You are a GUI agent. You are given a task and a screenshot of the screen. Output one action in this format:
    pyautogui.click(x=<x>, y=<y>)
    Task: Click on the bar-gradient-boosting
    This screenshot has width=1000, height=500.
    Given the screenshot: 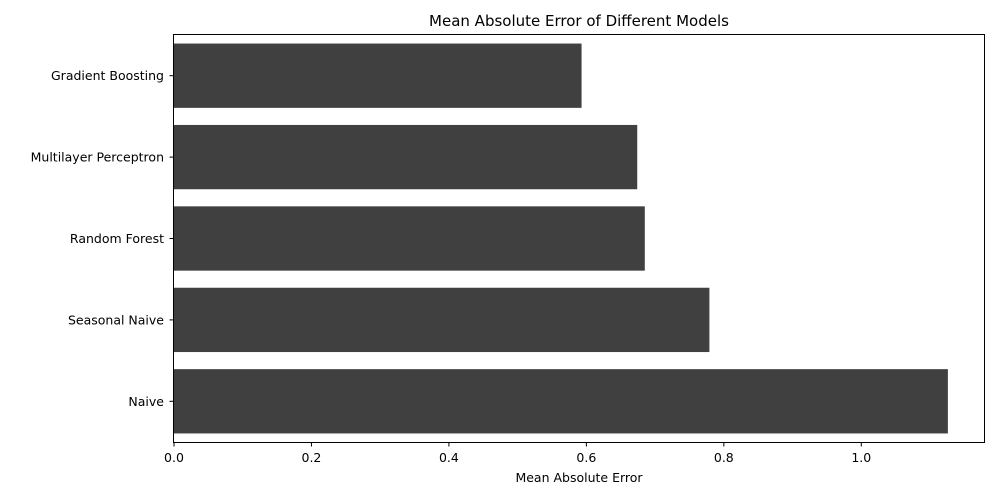 What is the action you would take?
    pyautogui.click(x=378, y=75)
    